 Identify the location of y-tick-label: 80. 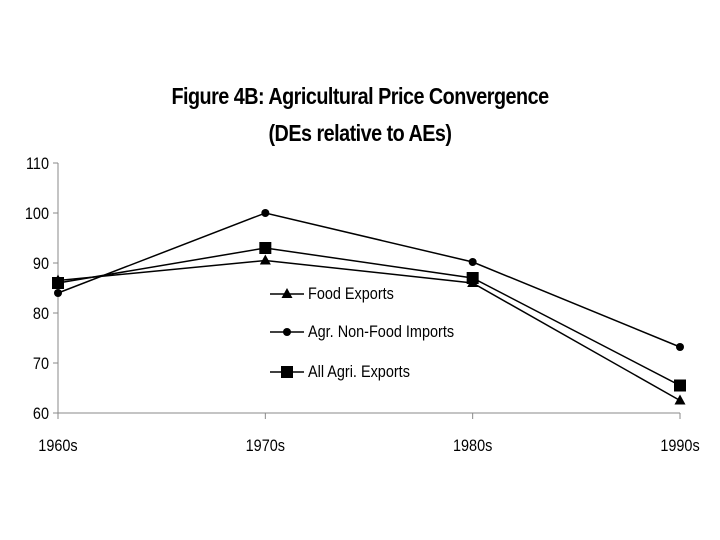
(41, 314).